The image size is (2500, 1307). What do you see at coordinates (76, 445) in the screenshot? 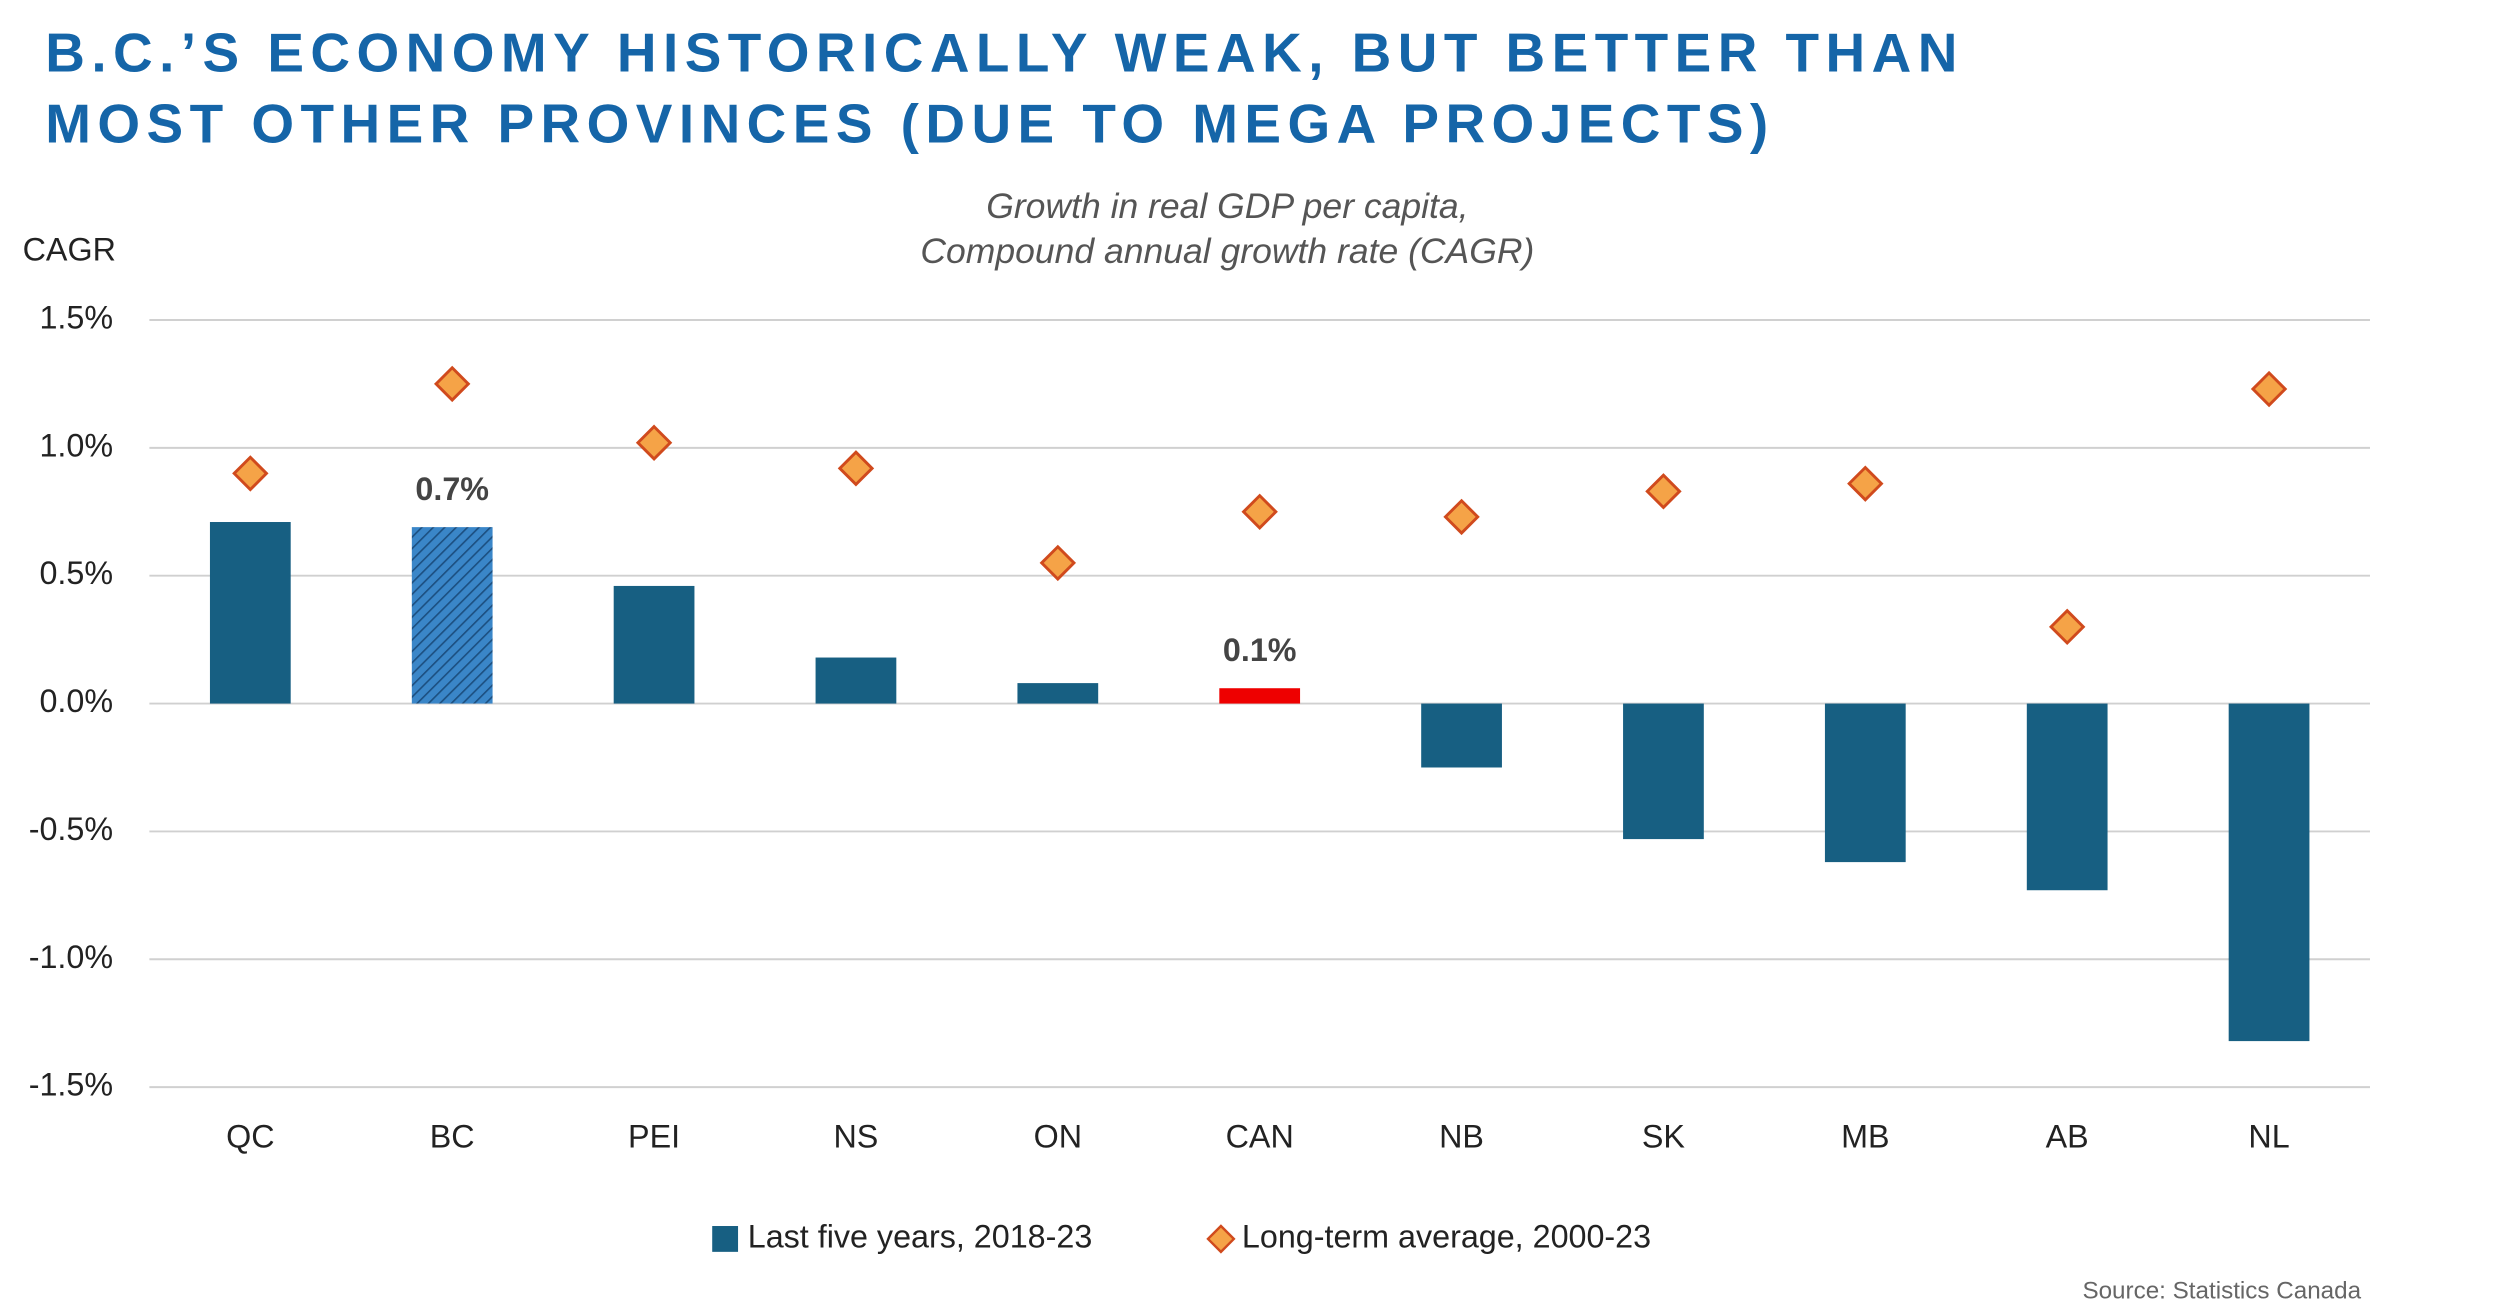
I see `y-tick-label: 1.0%` at bounding box center [76, 445].